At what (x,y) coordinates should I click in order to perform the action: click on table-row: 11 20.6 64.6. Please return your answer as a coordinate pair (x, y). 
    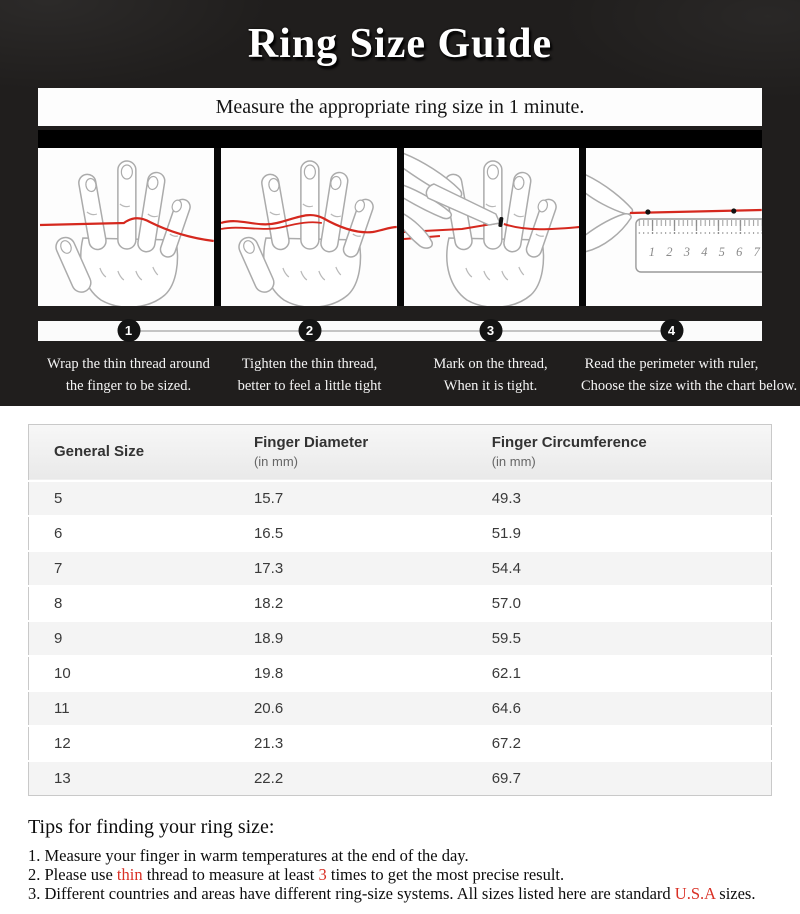
    Looking at the image, I should click on (400, 707).